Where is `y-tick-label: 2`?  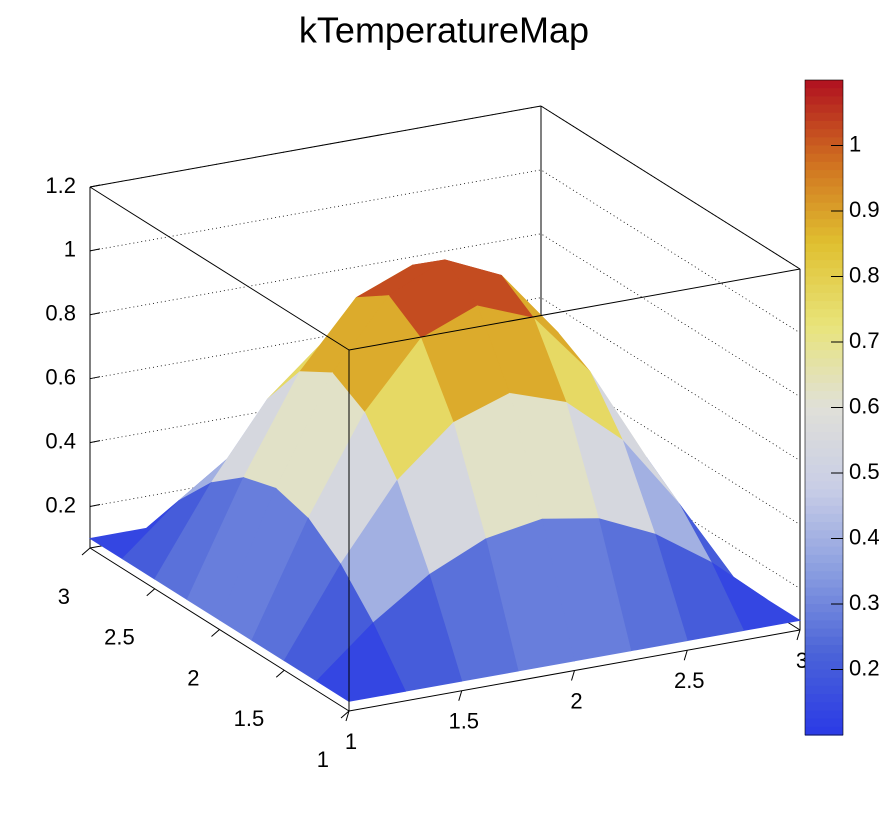
y-tick-label: 2 is located at coordinates (193, 677).